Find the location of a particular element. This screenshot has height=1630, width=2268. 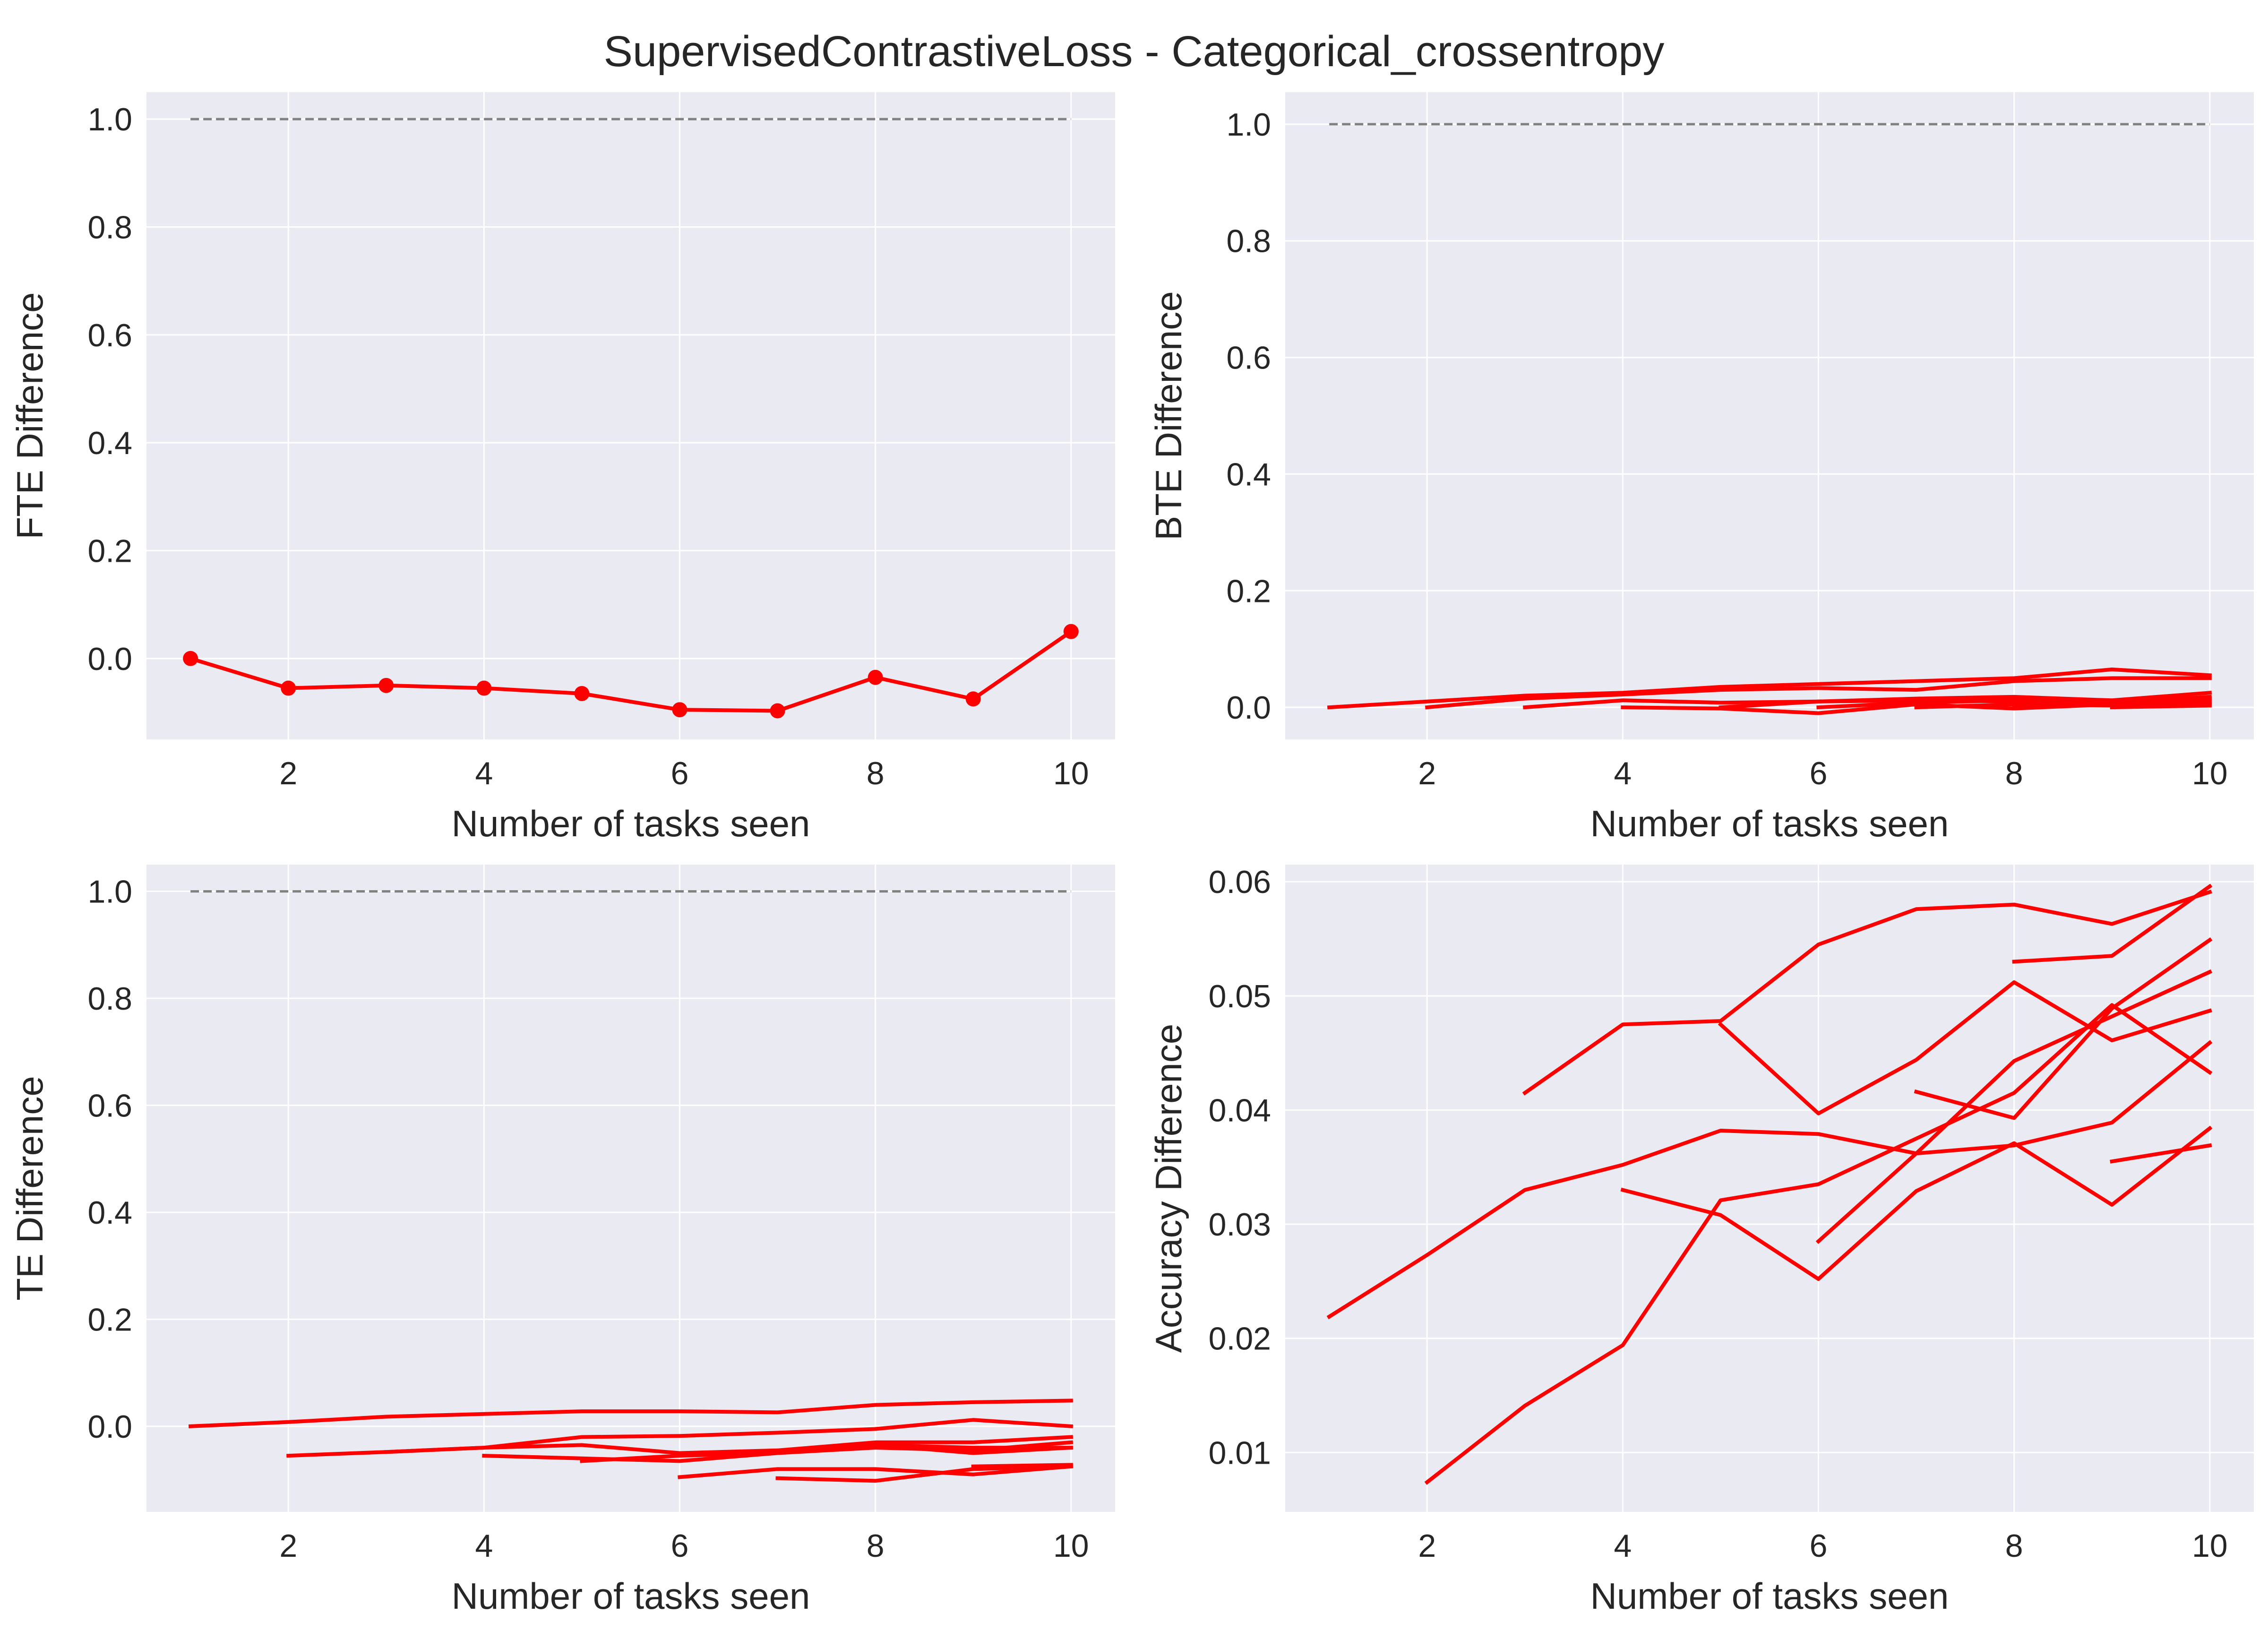

y-axis-label: FTE Difference is located at coordinates (30, 416).